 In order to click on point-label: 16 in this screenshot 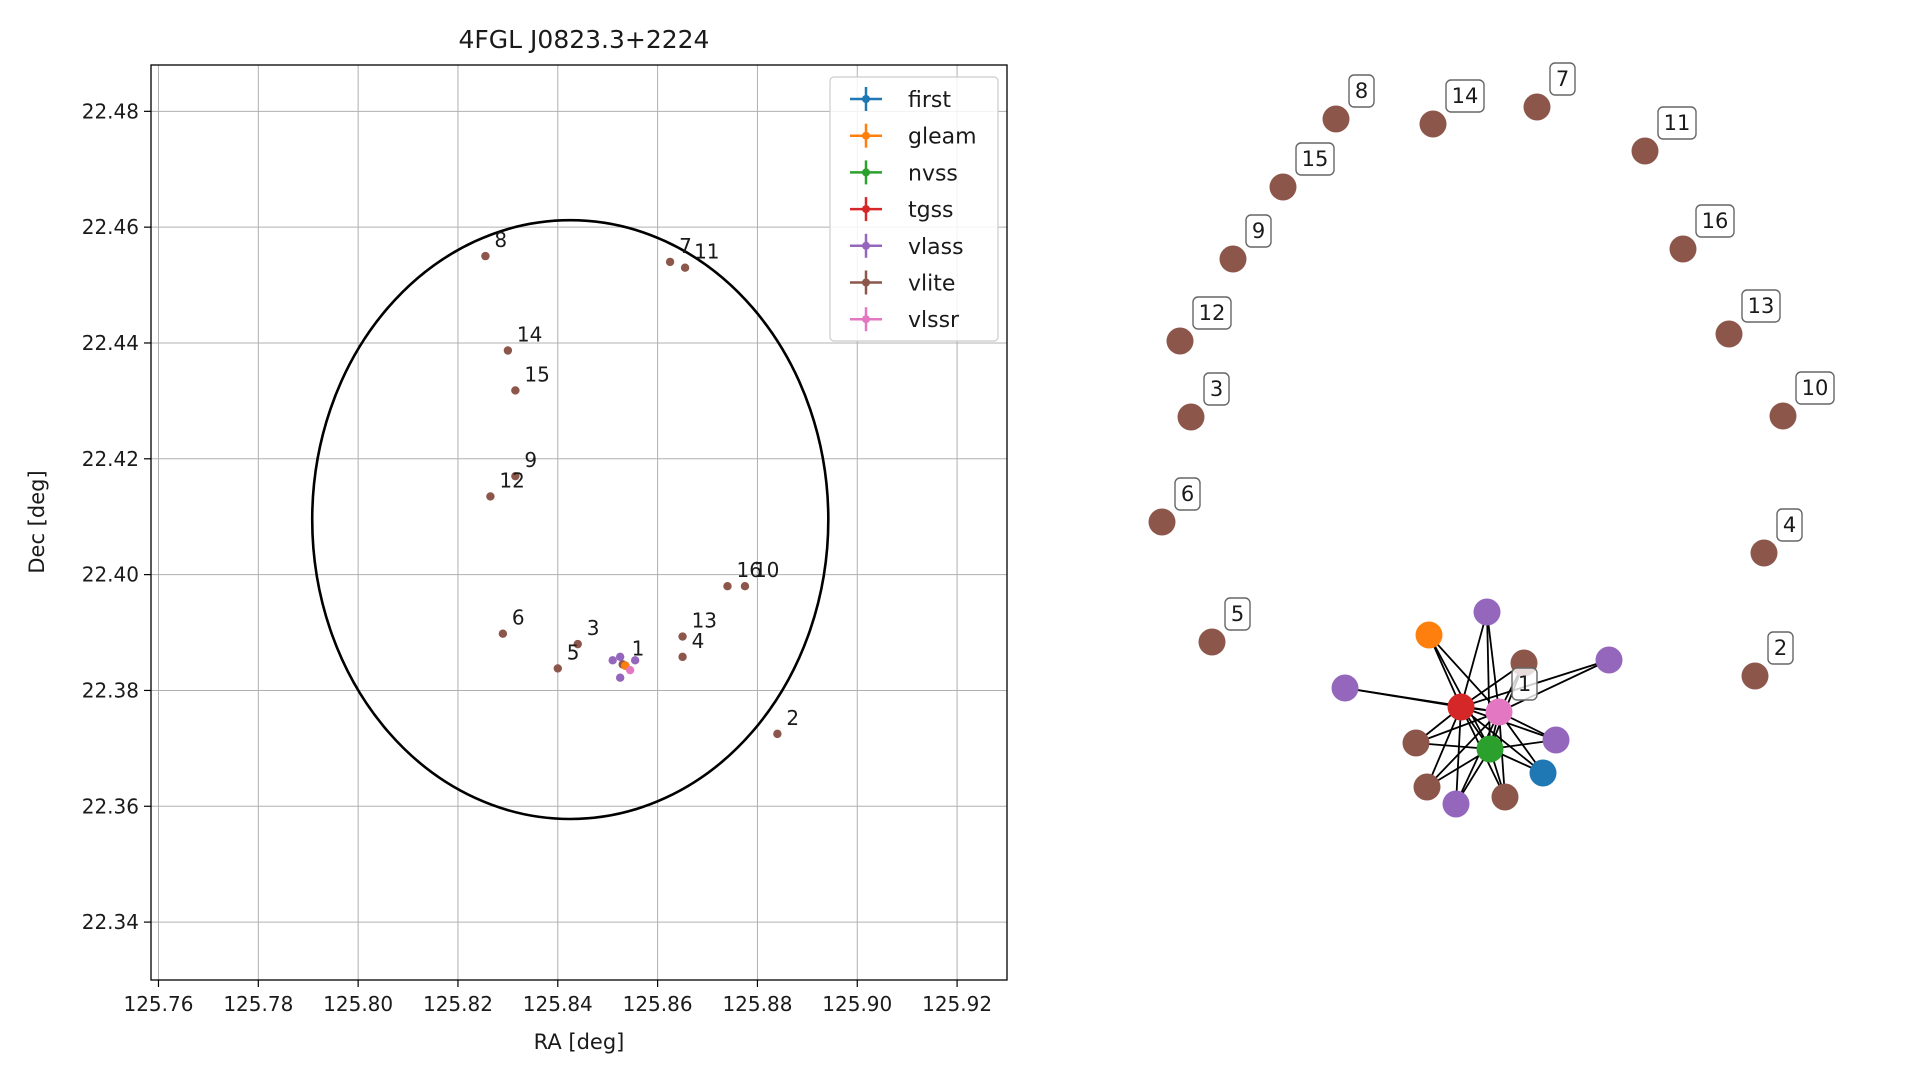, I will do `click(748, 570)`.